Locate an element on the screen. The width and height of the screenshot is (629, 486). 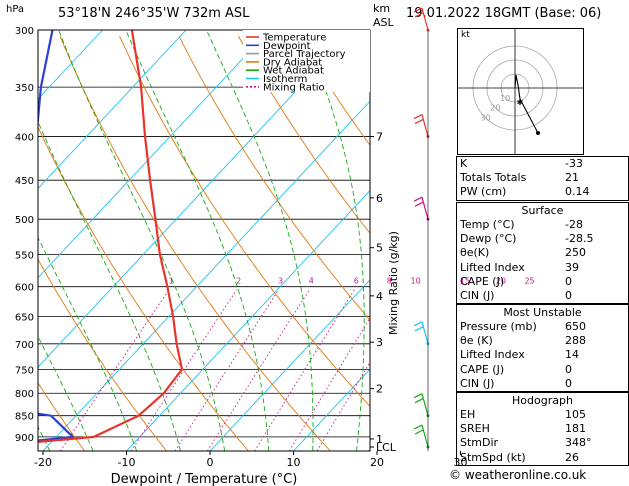
surface-label: Temp (°C) is located at coordinates (487, 224).